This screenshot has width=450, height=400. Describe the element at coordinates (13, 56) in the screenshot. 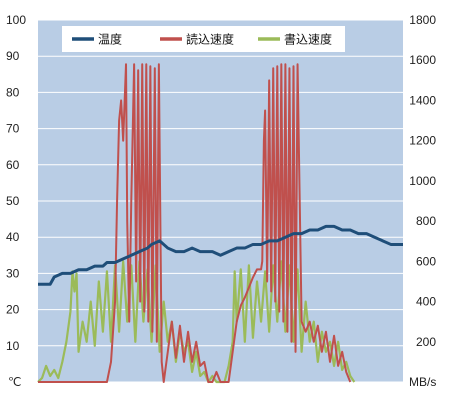

I see `left-tick-label: 90` at that location.